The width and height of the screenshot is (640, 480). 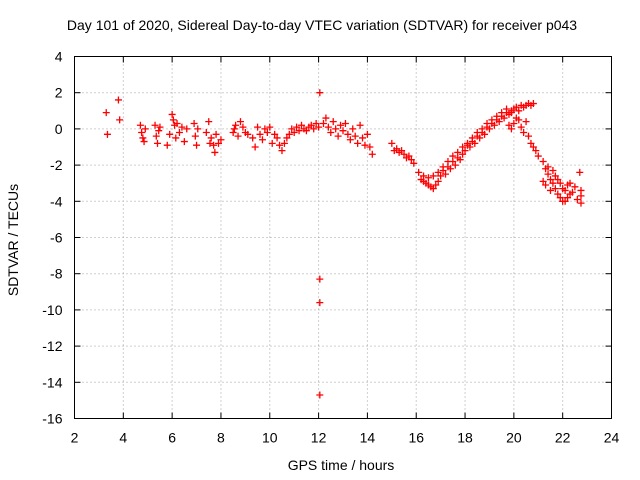 I want to click on x-tick-label: 18, so click(x=465, y=438).